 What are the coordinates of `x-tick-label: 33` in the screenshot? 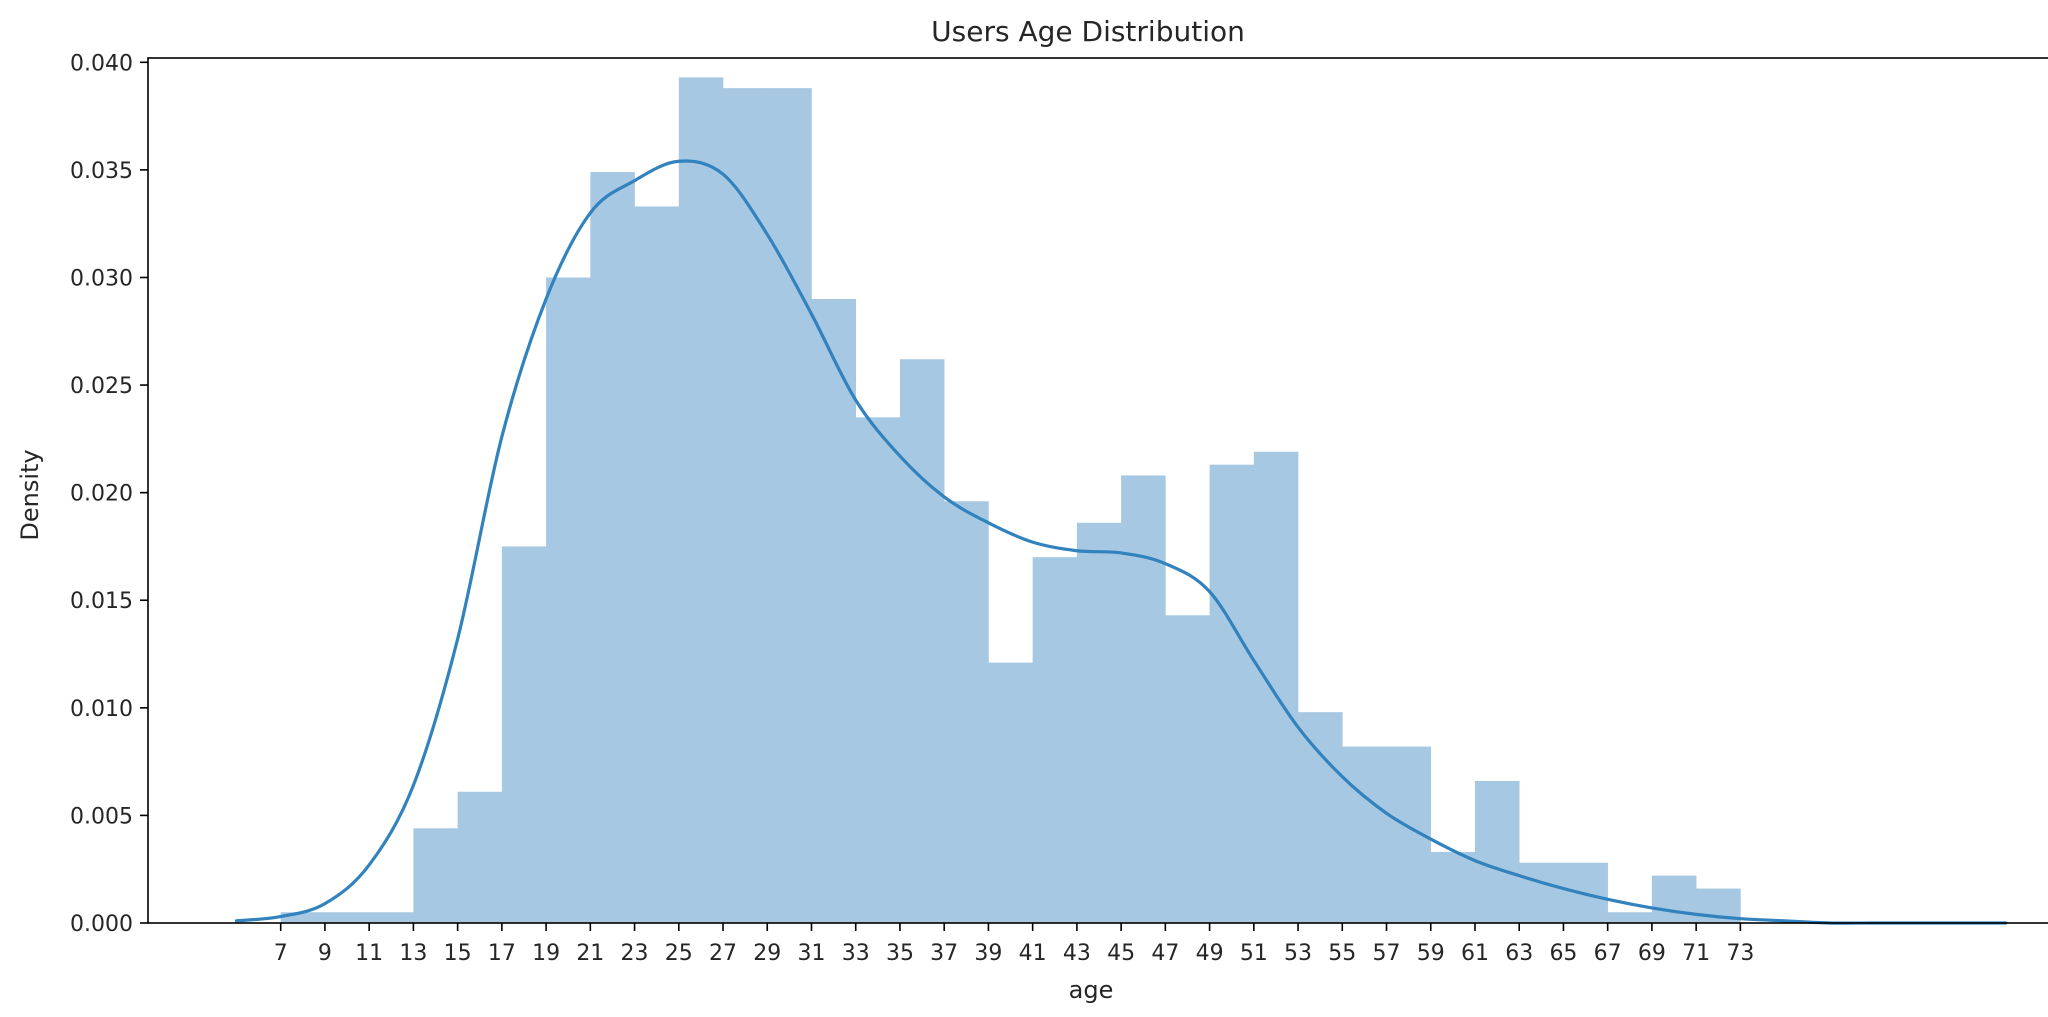 It's located at (856, 953).